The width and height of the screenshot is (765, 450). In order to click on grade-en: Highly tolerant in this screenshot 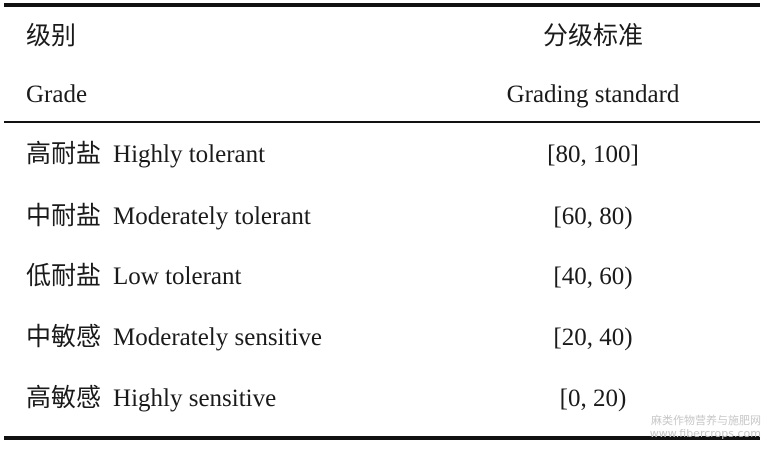, I will do `click(189, 154)`.